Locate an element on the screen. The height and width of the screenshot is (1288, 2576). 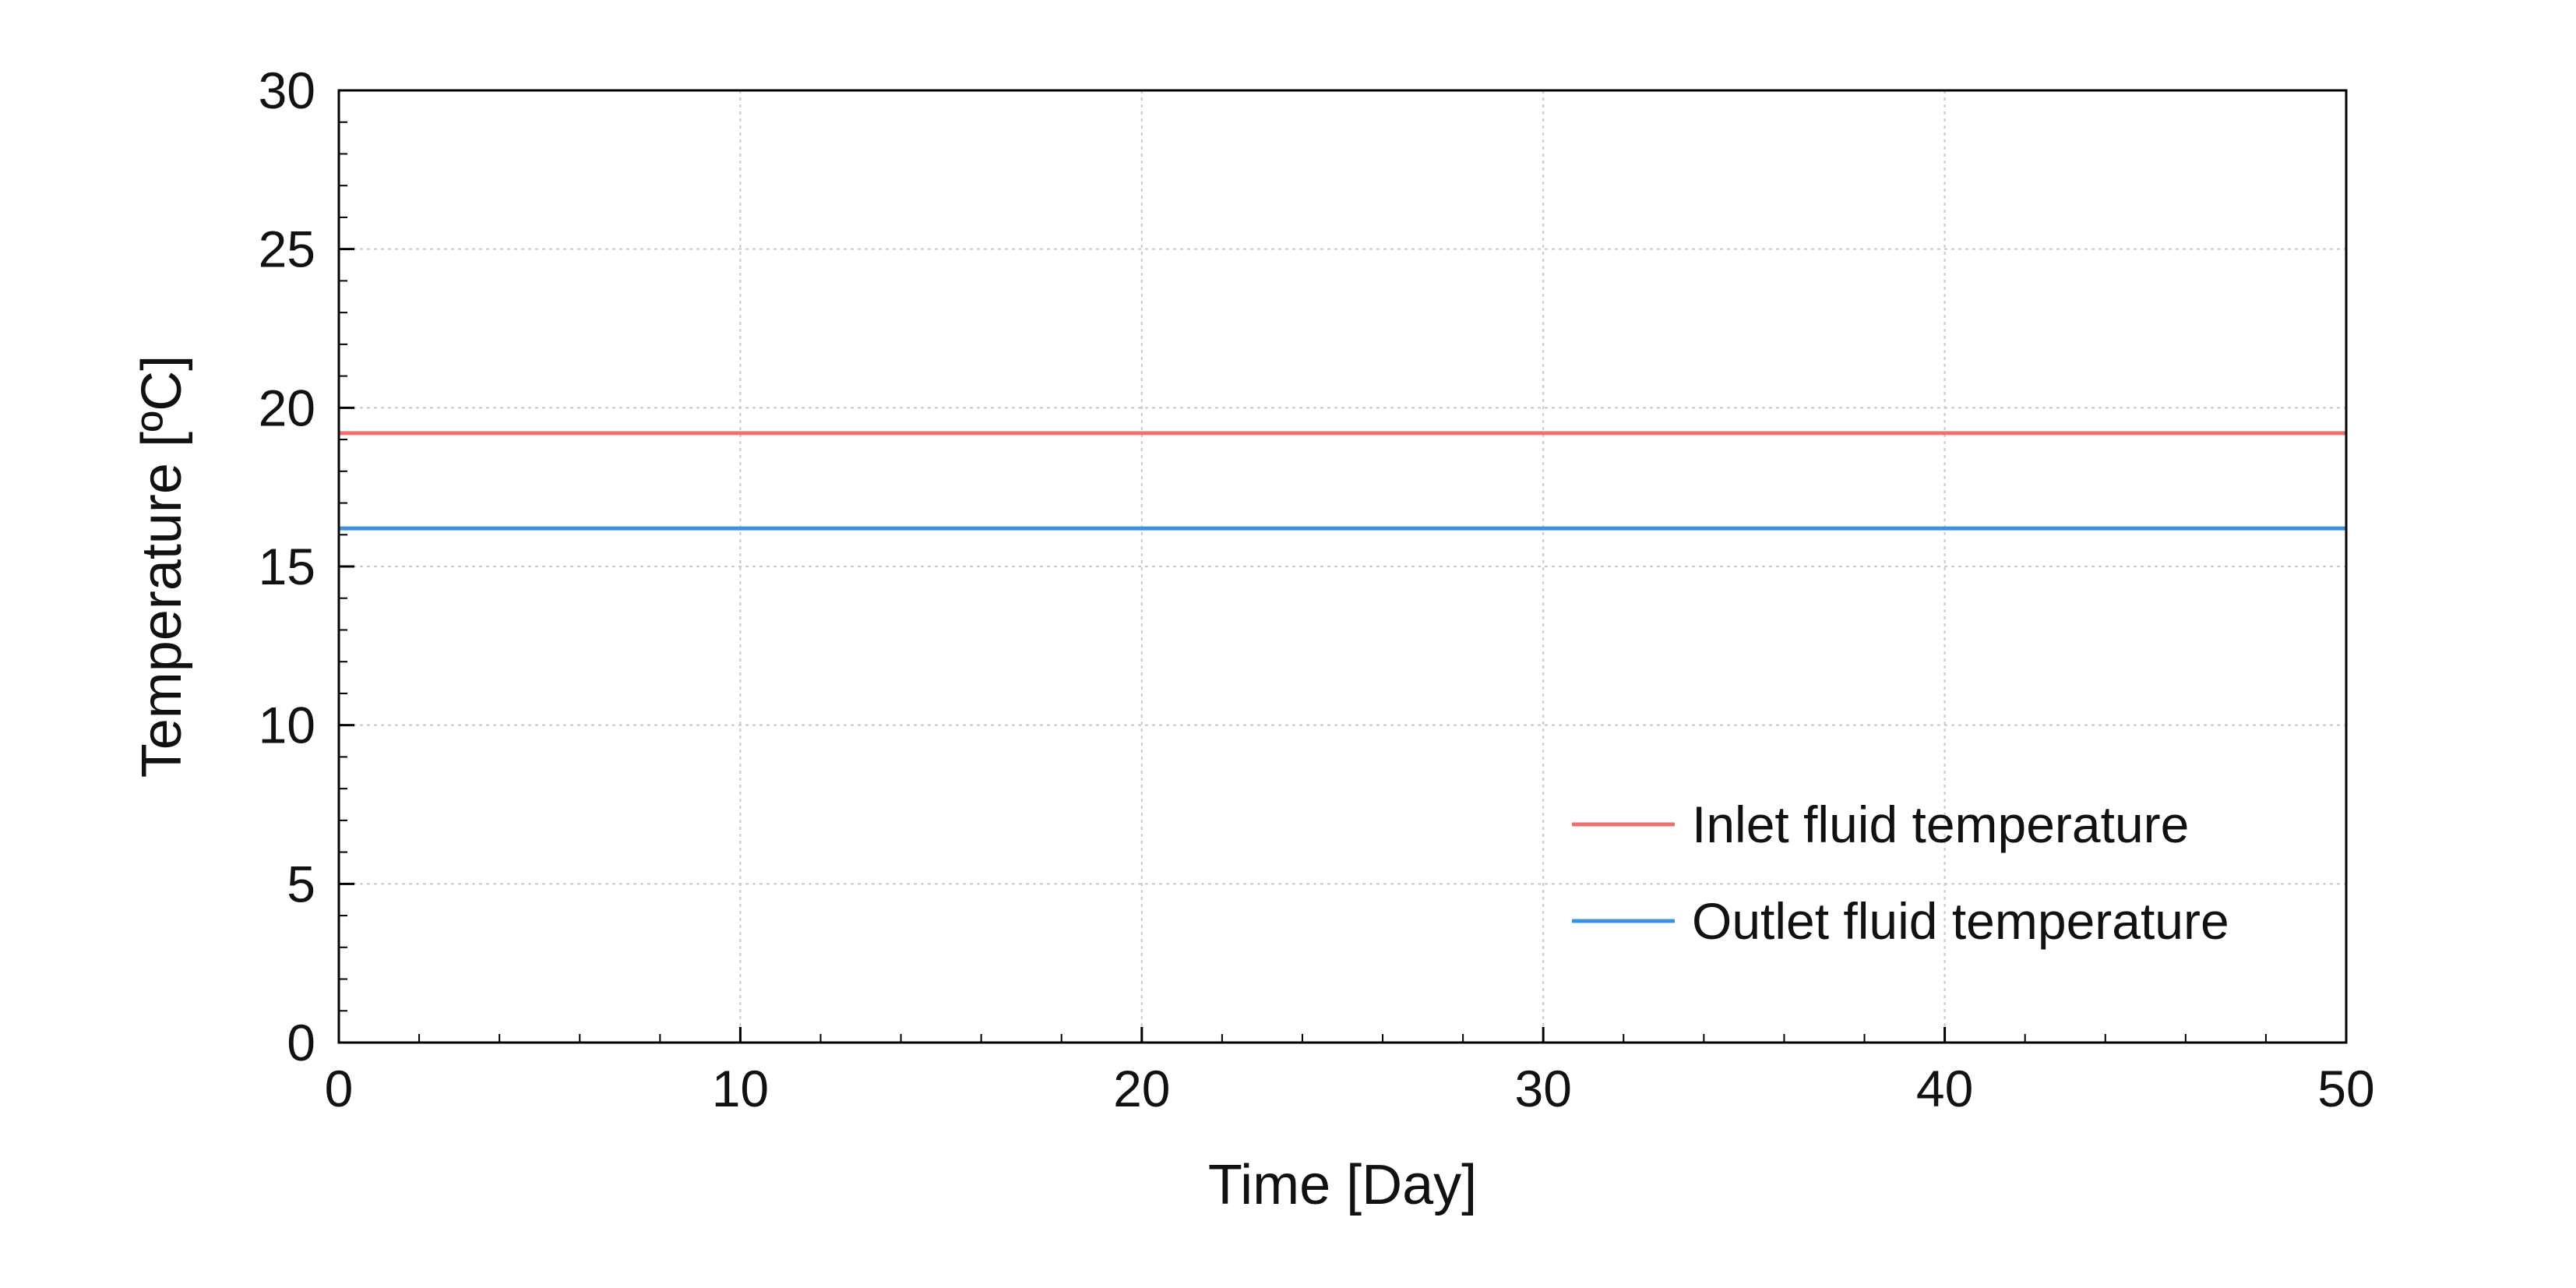
legend-label-2: Outlet fluid temperature is located at coordinates (1960, 921).